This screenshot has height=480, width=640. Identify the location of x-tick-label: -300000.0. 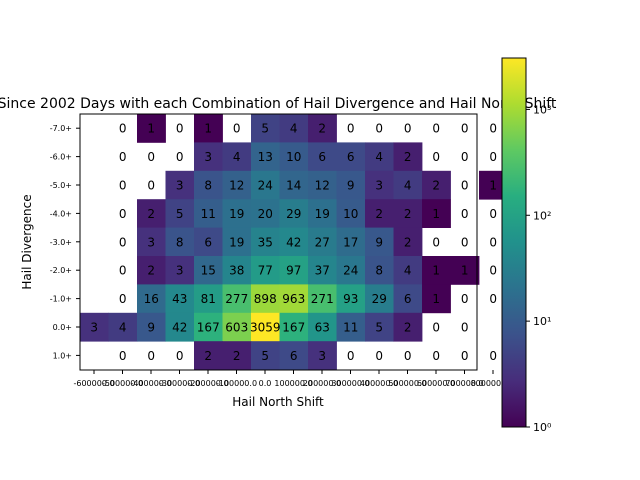
(179, 383).